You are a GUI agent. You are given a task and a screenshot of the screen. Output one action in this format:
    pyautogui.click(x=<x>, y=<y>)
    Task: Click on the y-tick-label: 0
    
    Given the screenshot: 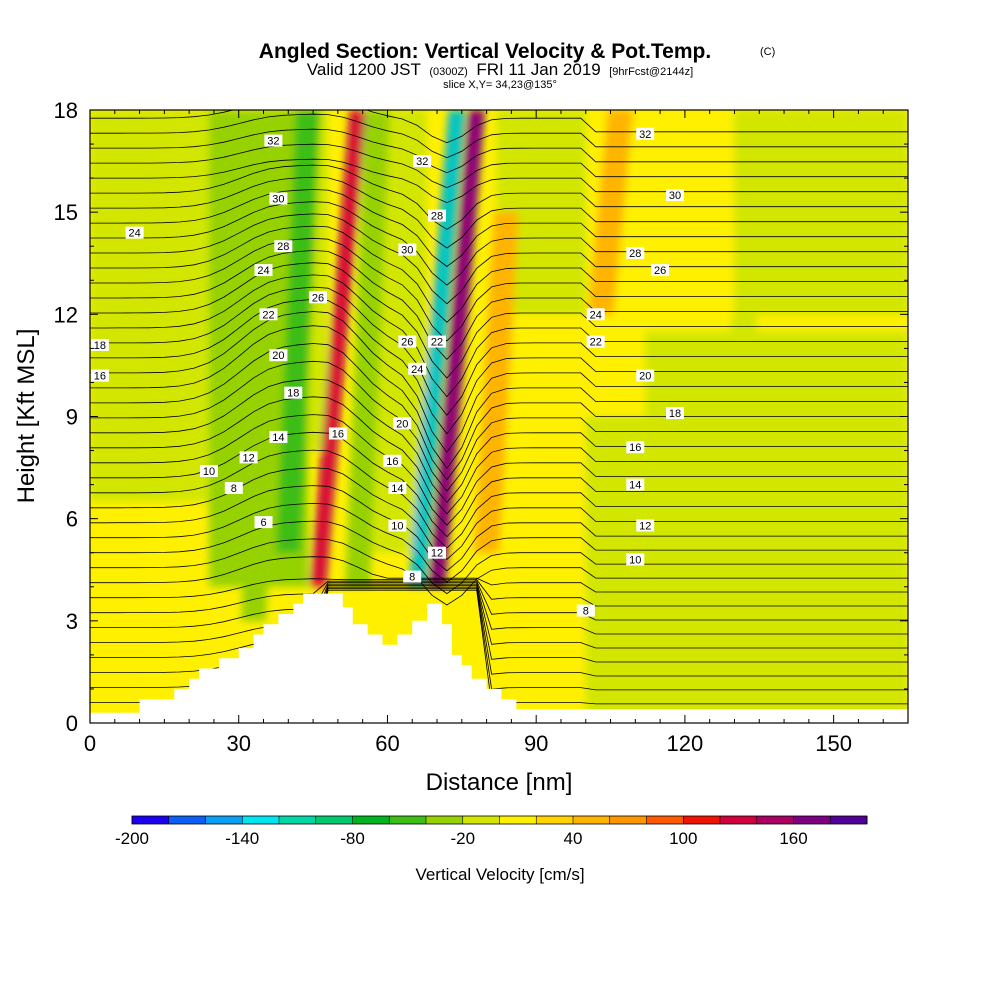 What is the action you would take?
    pyautogui.click(x=72, y=723)
    